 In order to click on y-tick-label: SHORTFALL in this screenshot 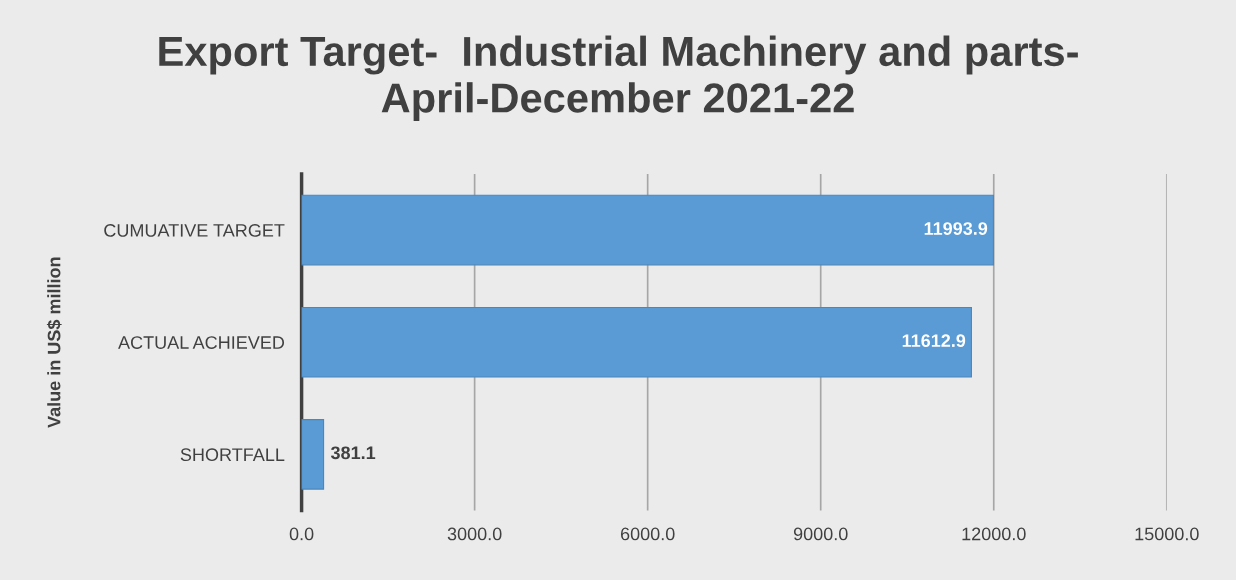, I will do `click(232, 455)`.